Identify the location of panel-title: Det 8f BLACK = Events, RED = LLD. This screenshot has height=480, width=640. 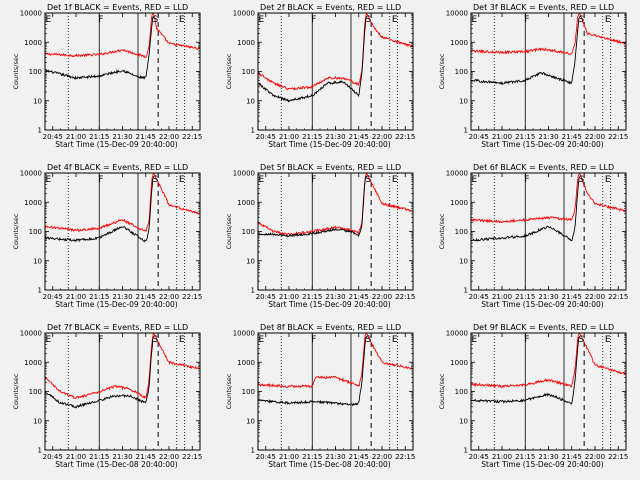
(330, 327).